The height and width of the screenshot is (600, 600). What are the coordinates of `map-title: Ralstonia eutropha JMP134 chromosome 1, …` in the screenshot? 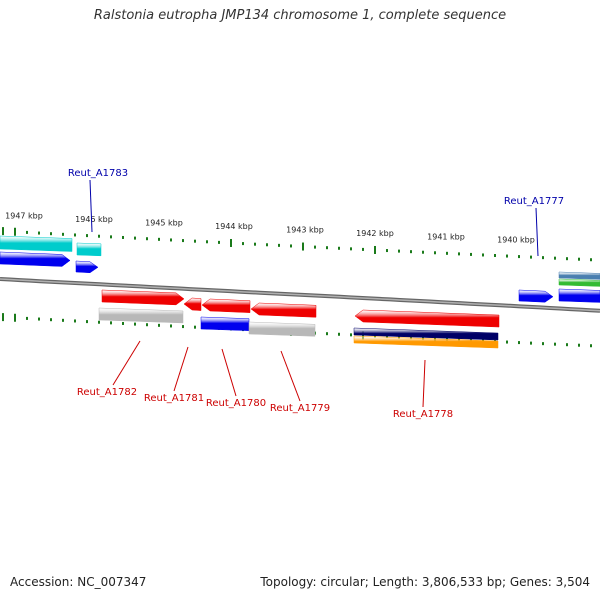 It's located at (300, 15).